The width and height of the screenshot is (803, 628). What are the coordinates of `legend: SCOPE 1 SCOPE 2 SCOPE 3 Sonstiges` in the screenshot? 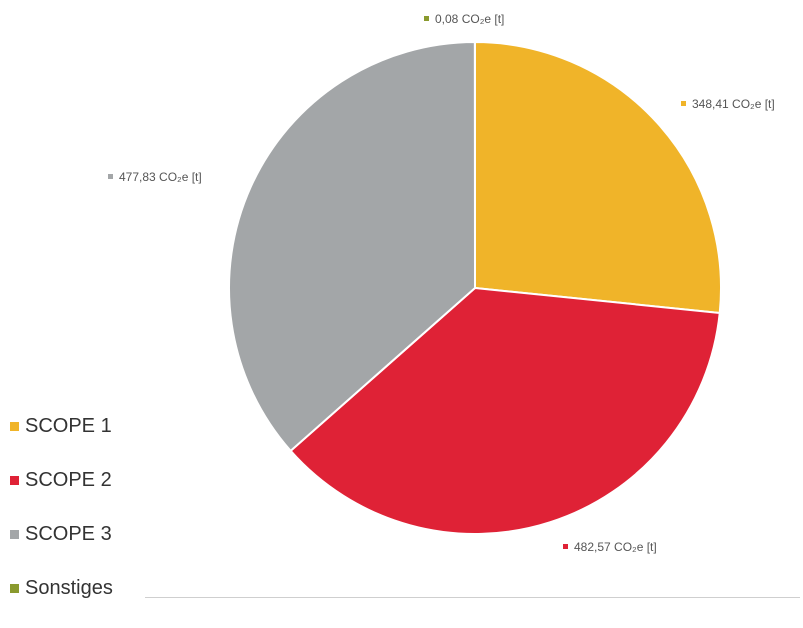 It's located at (61, 520).